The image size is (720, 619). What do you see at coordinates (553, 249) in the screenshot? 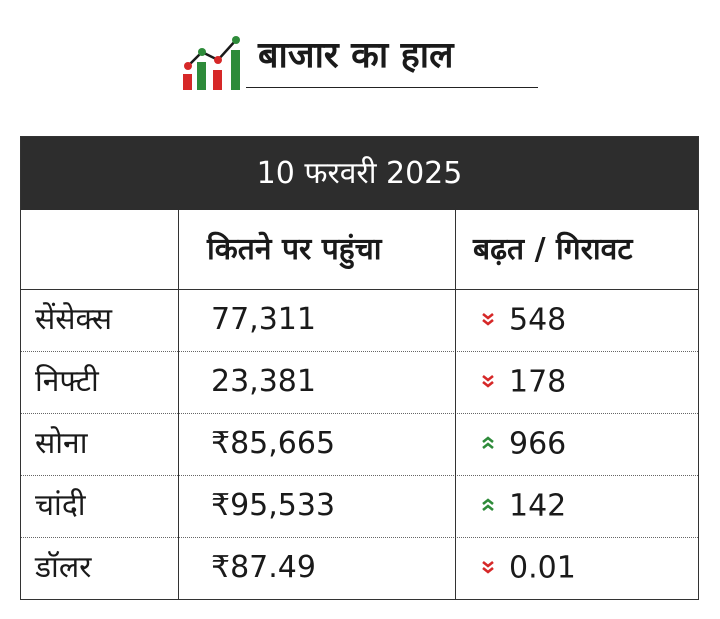
I see `column-header-change: बढ़त / गिरावट` at bounding box center [553, 249].